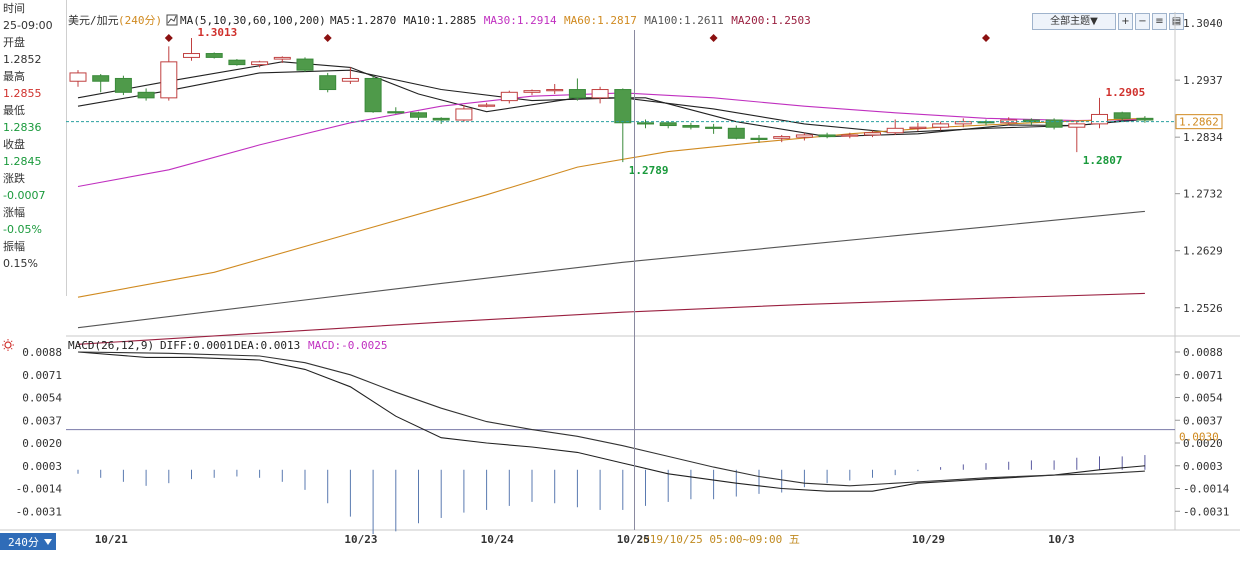 This screenshot has width=1240, height=572. Describe the element at coordinates (611, 495) in the screenshot. I see `macd-histogram` at that location.